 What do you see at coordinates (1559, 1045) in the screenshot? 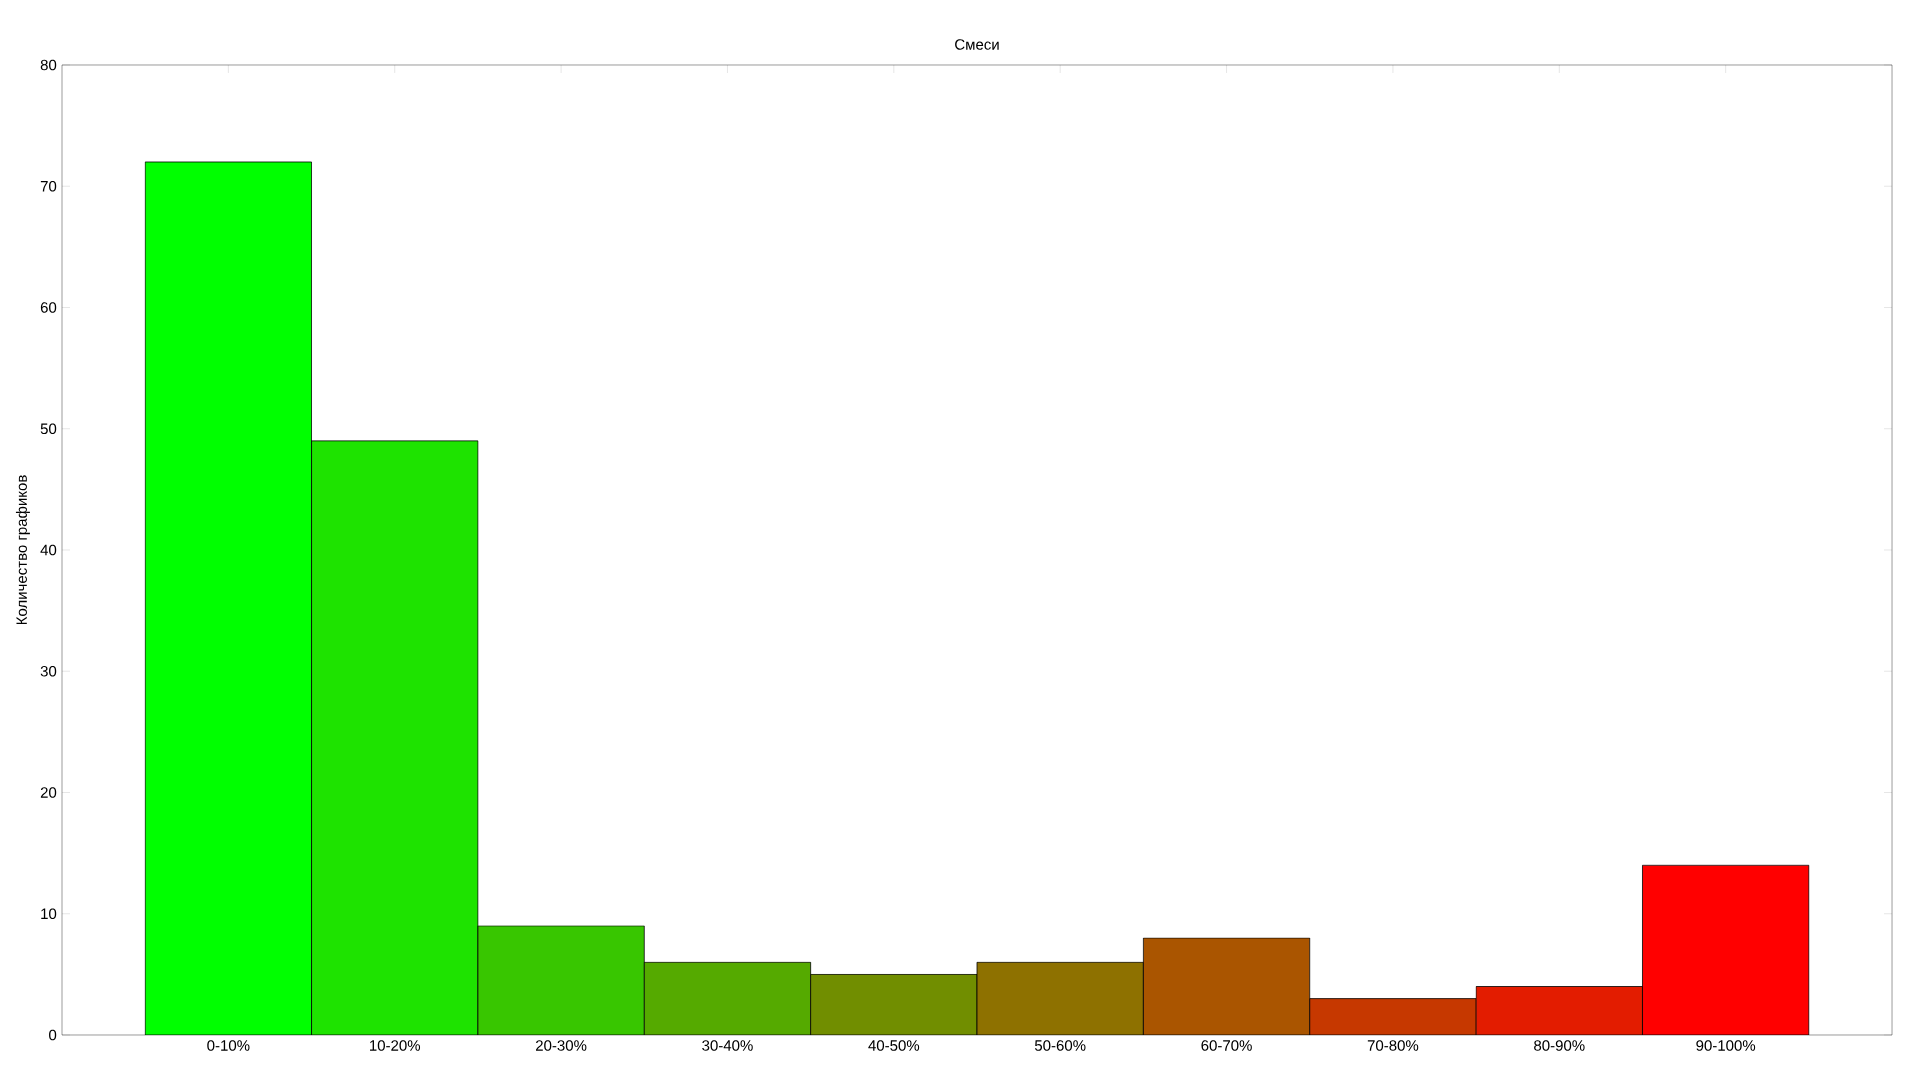
I see `x-tick-label: 80-90%` at bounding box center [1559, 1045].